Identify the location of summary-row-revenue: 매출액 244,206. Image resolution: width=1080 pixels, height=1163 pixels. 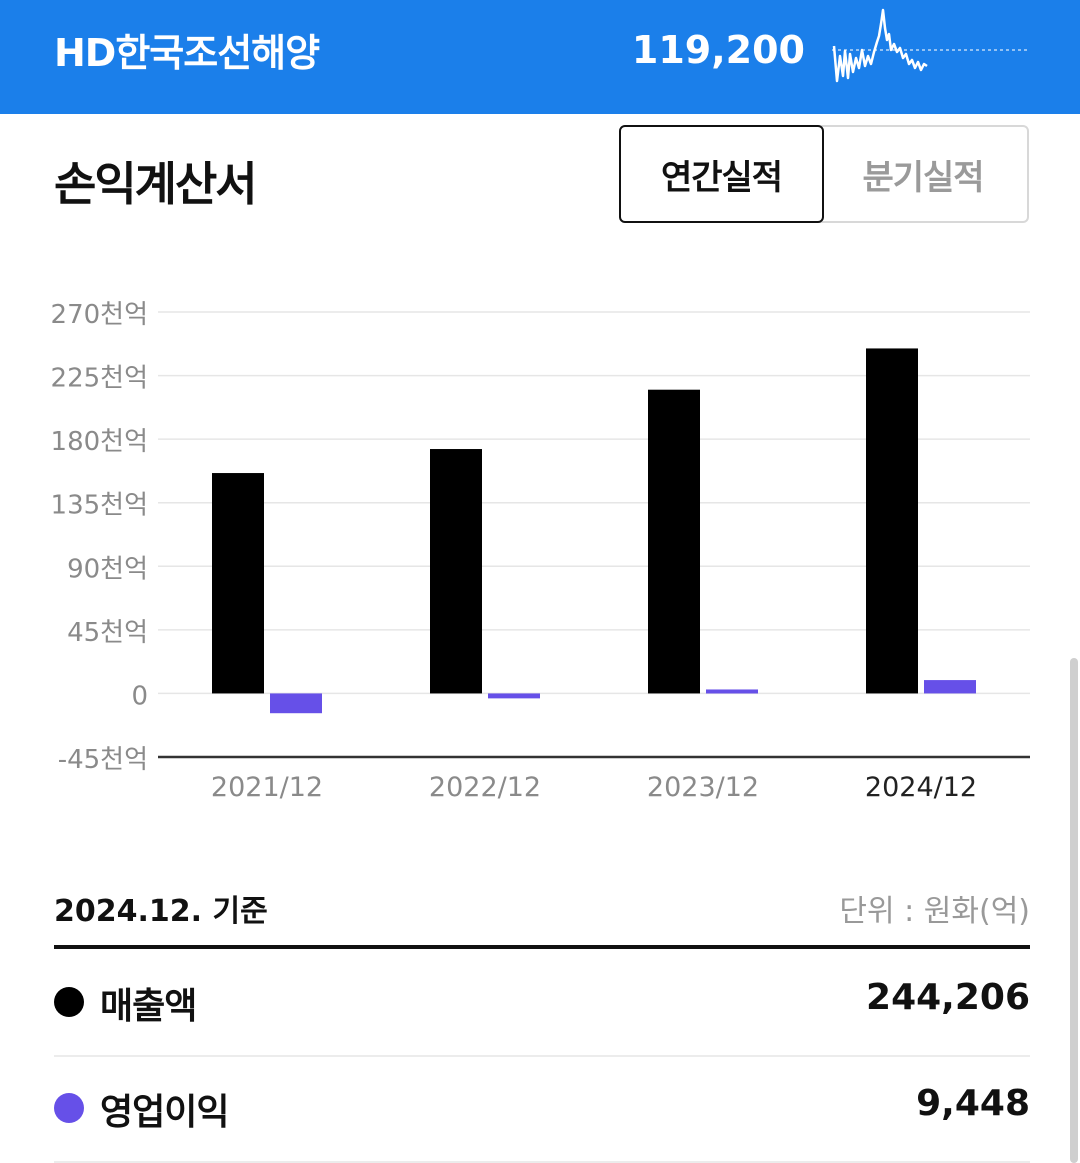
(542, 1004).